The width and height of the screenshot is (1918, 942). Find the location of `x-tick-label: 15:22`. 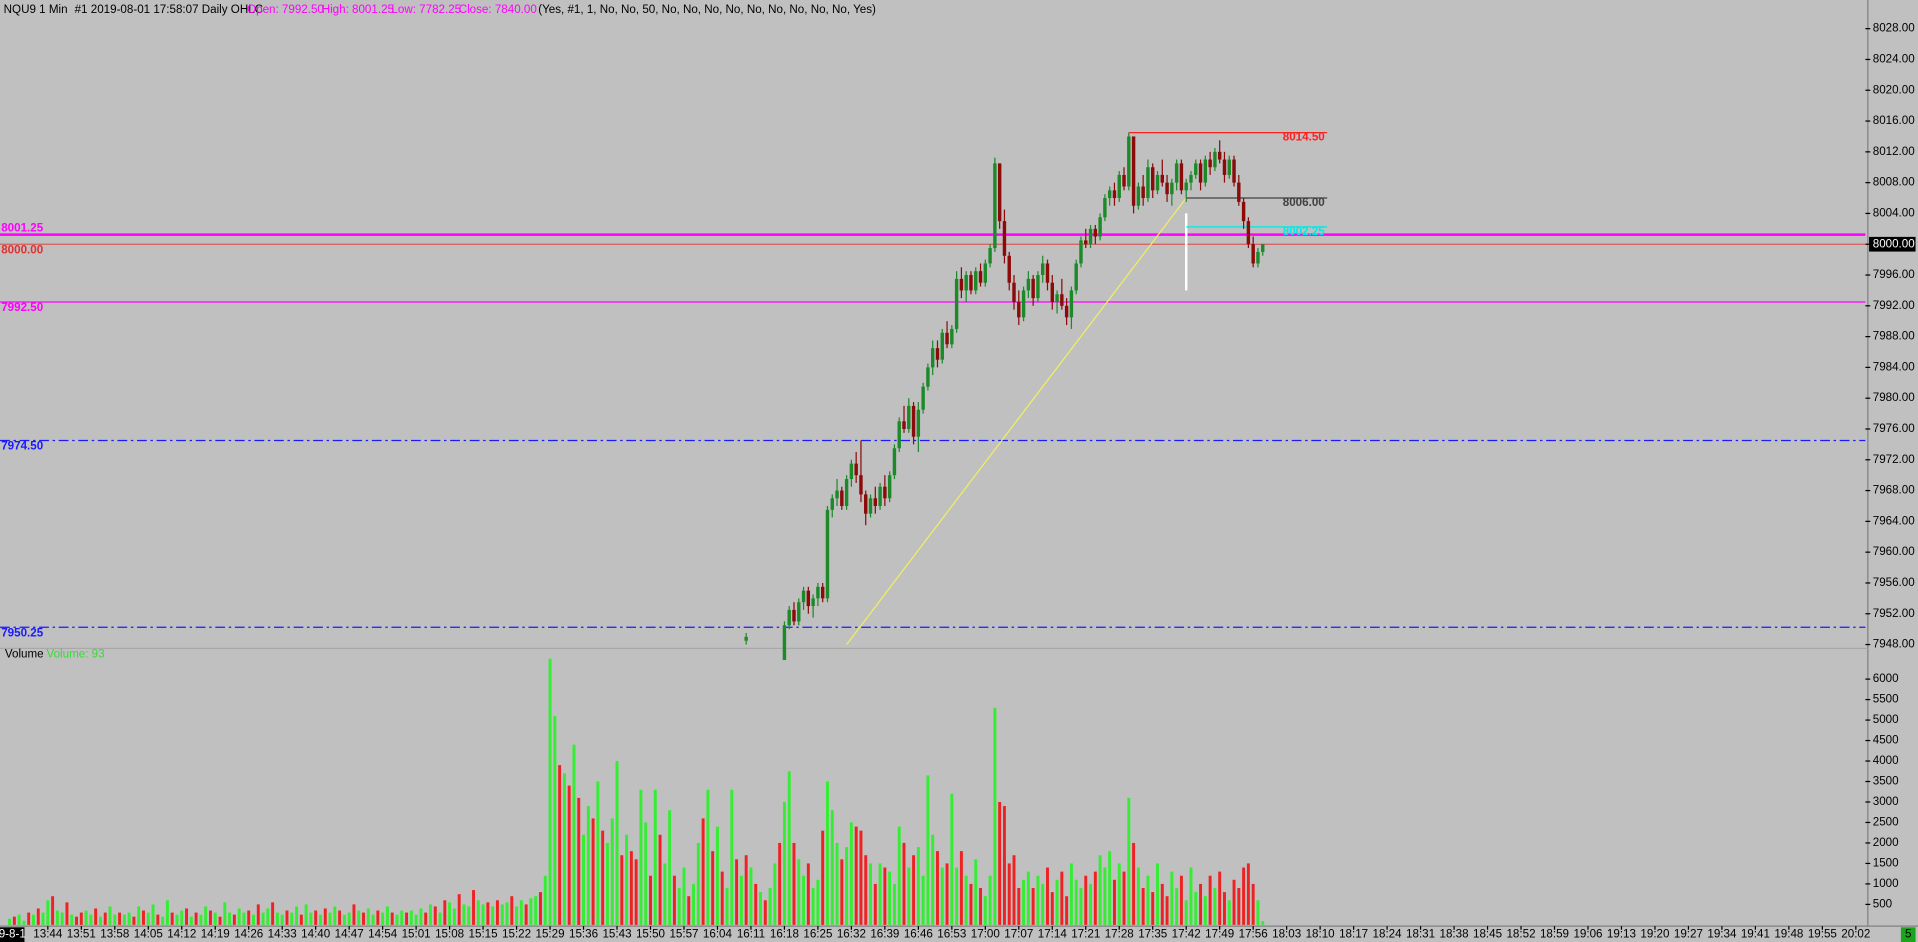

x-tick-label: 15:22 is located at coordinates (516, 934).